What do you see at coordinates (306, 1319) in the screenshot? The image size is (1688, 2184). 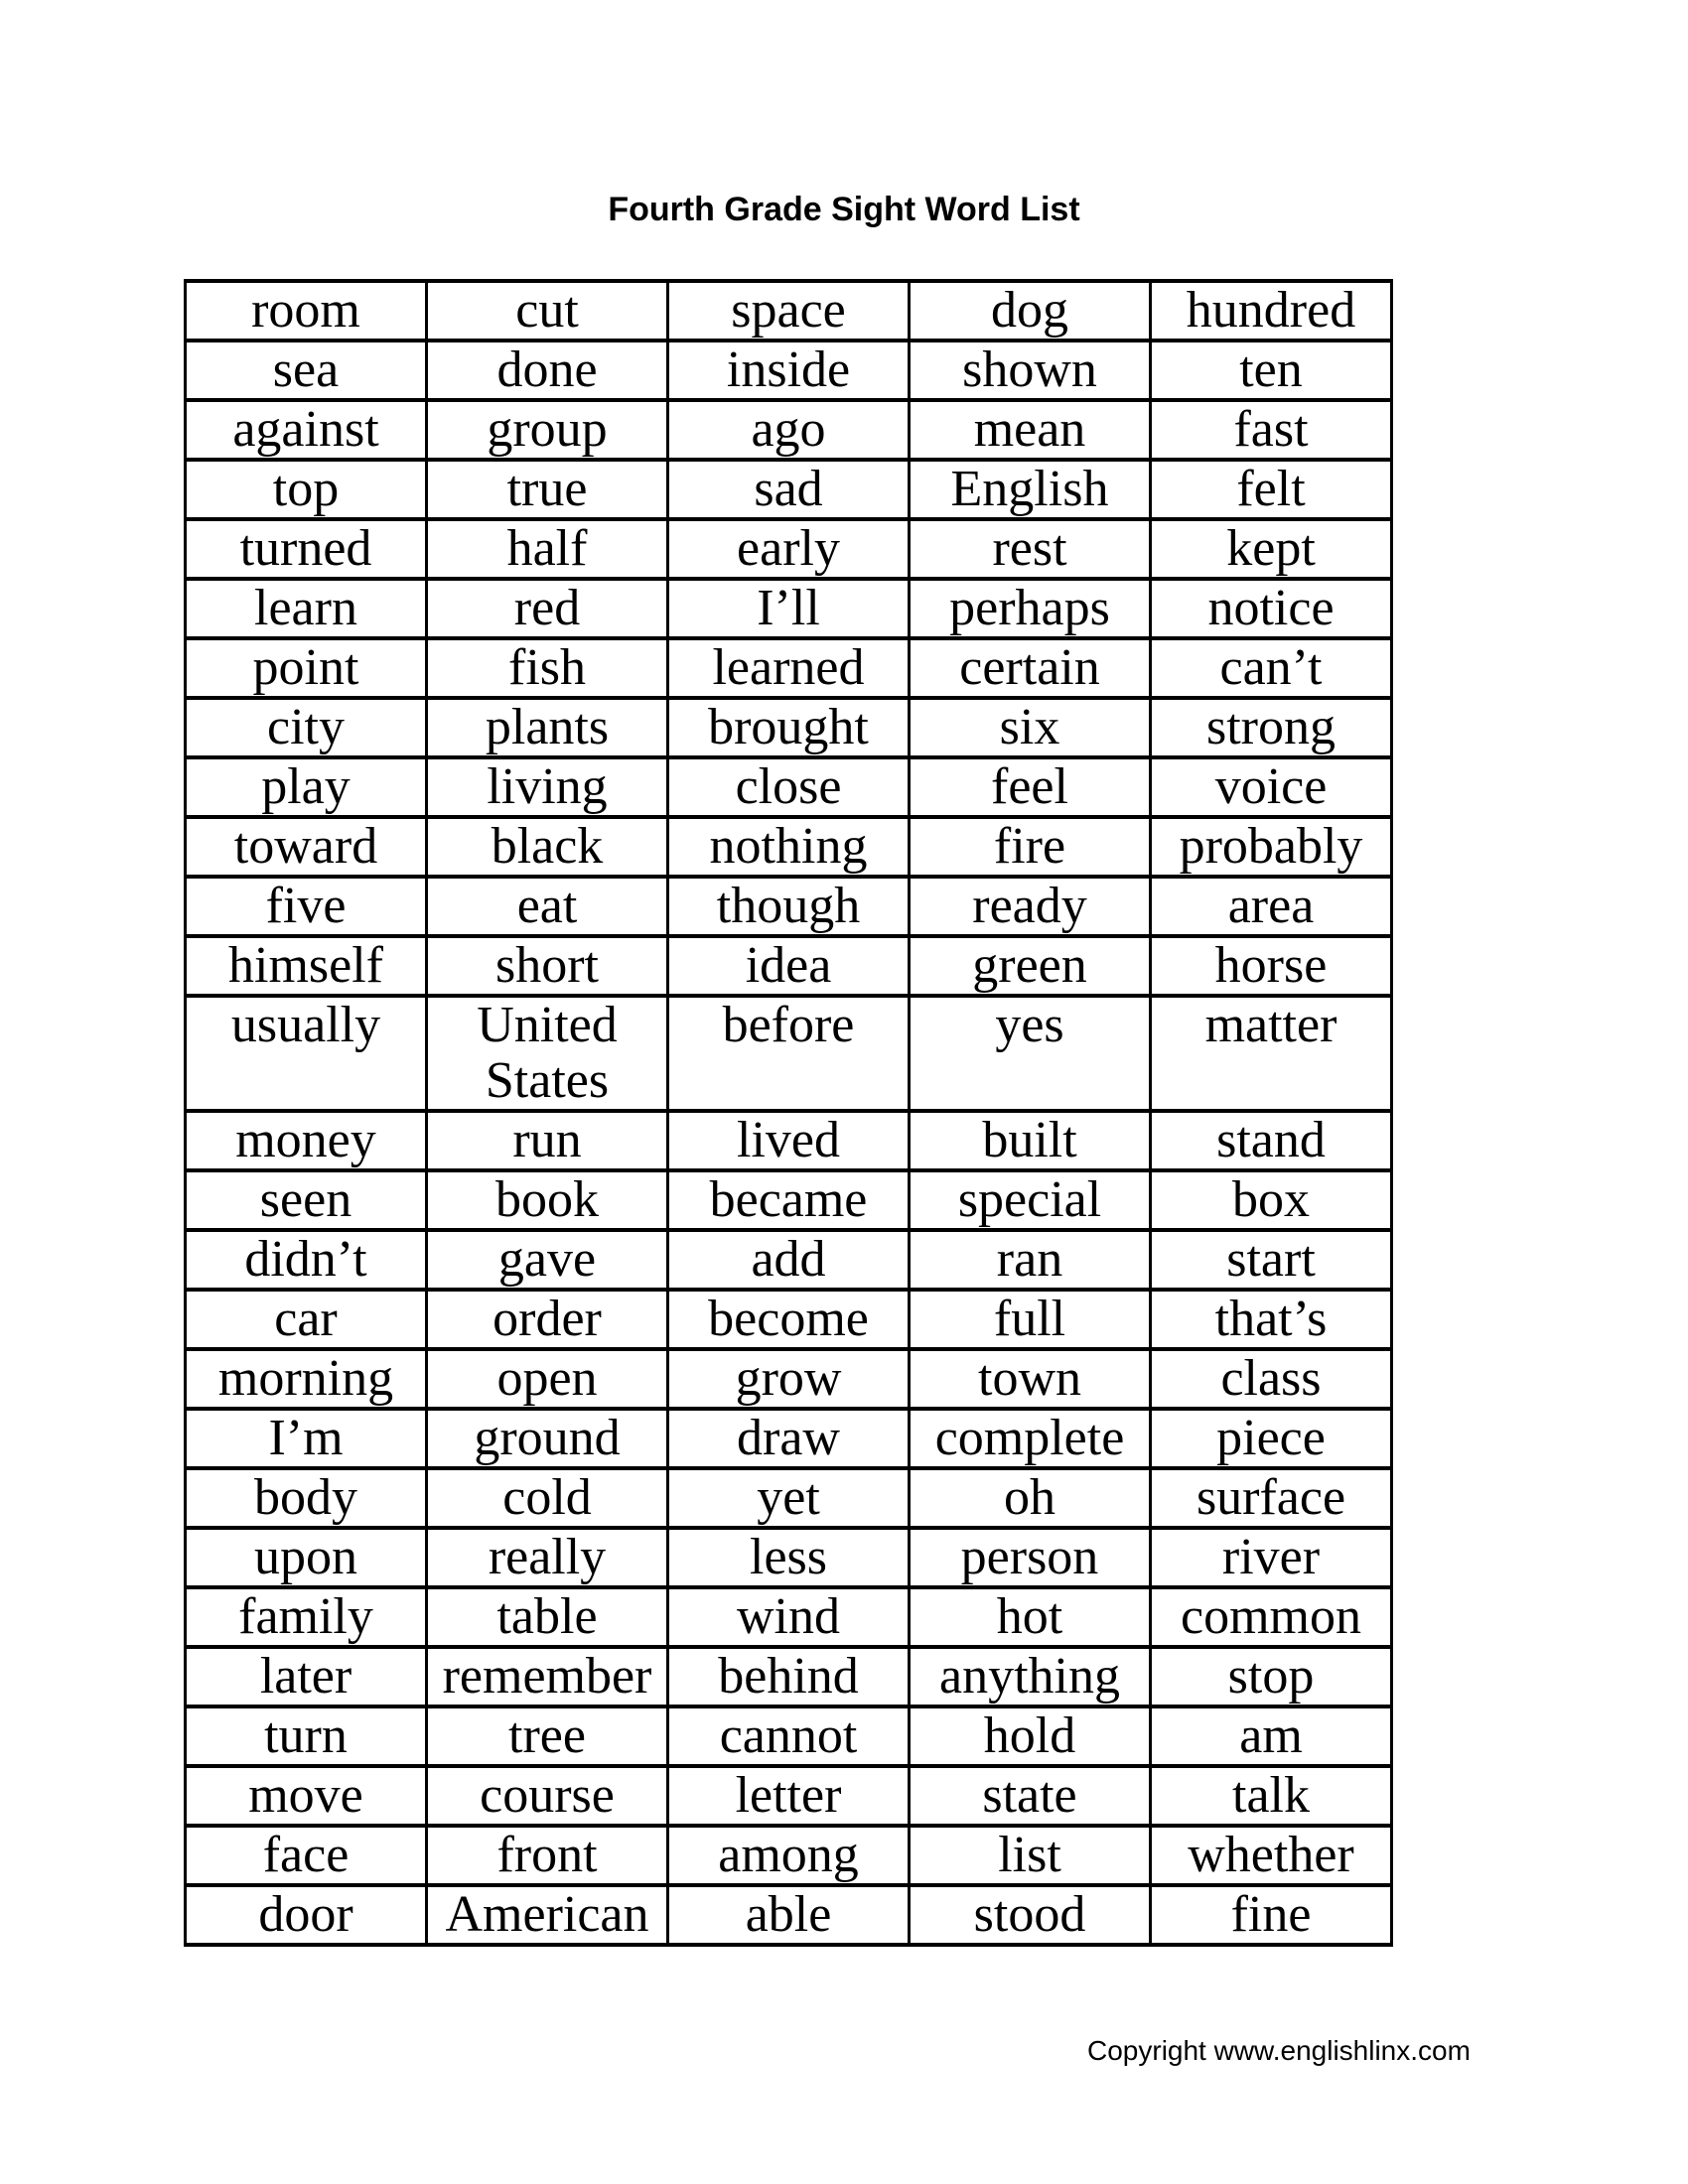 I see `word-cell: car` at bounding box center [306, 1319].